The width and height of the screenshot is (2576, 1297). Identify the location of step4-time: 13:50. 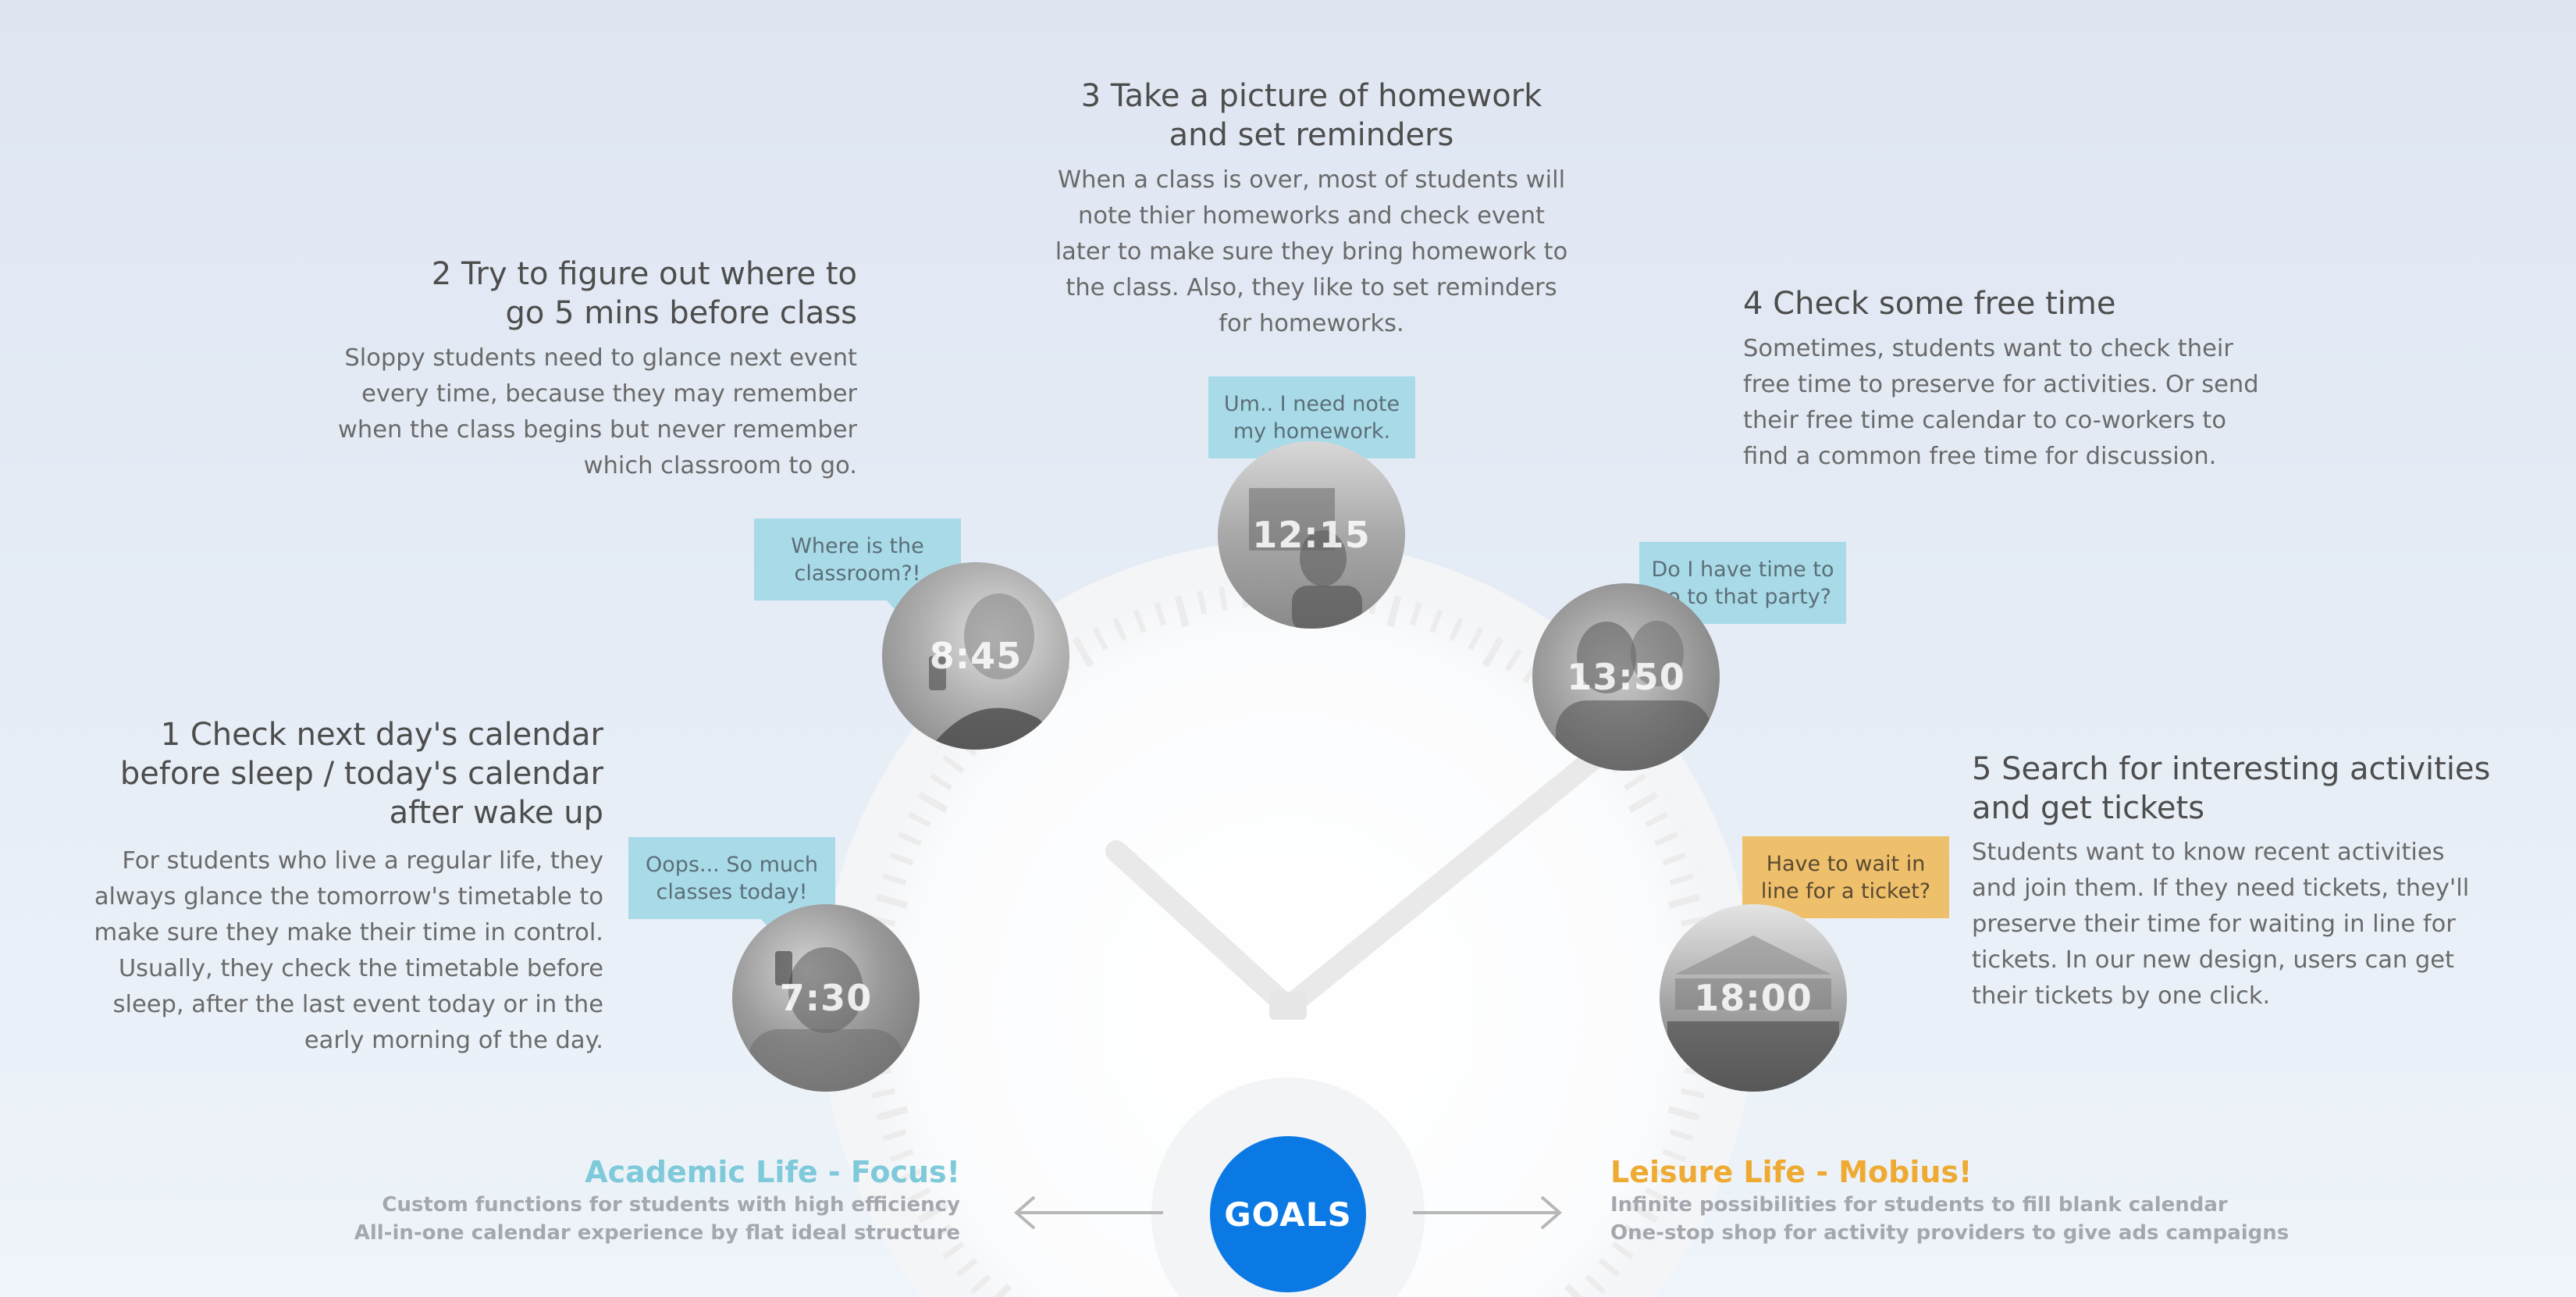
(1626, 677).